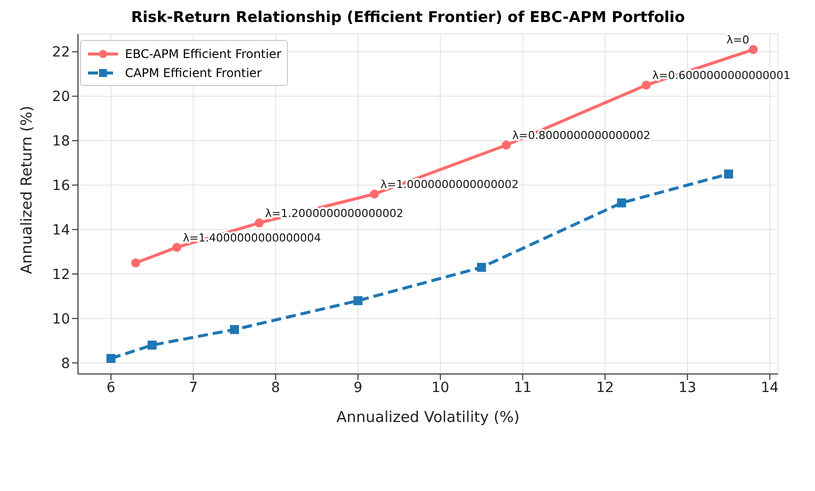  I want to click on y-tick-label: 12, so click(61, 274).